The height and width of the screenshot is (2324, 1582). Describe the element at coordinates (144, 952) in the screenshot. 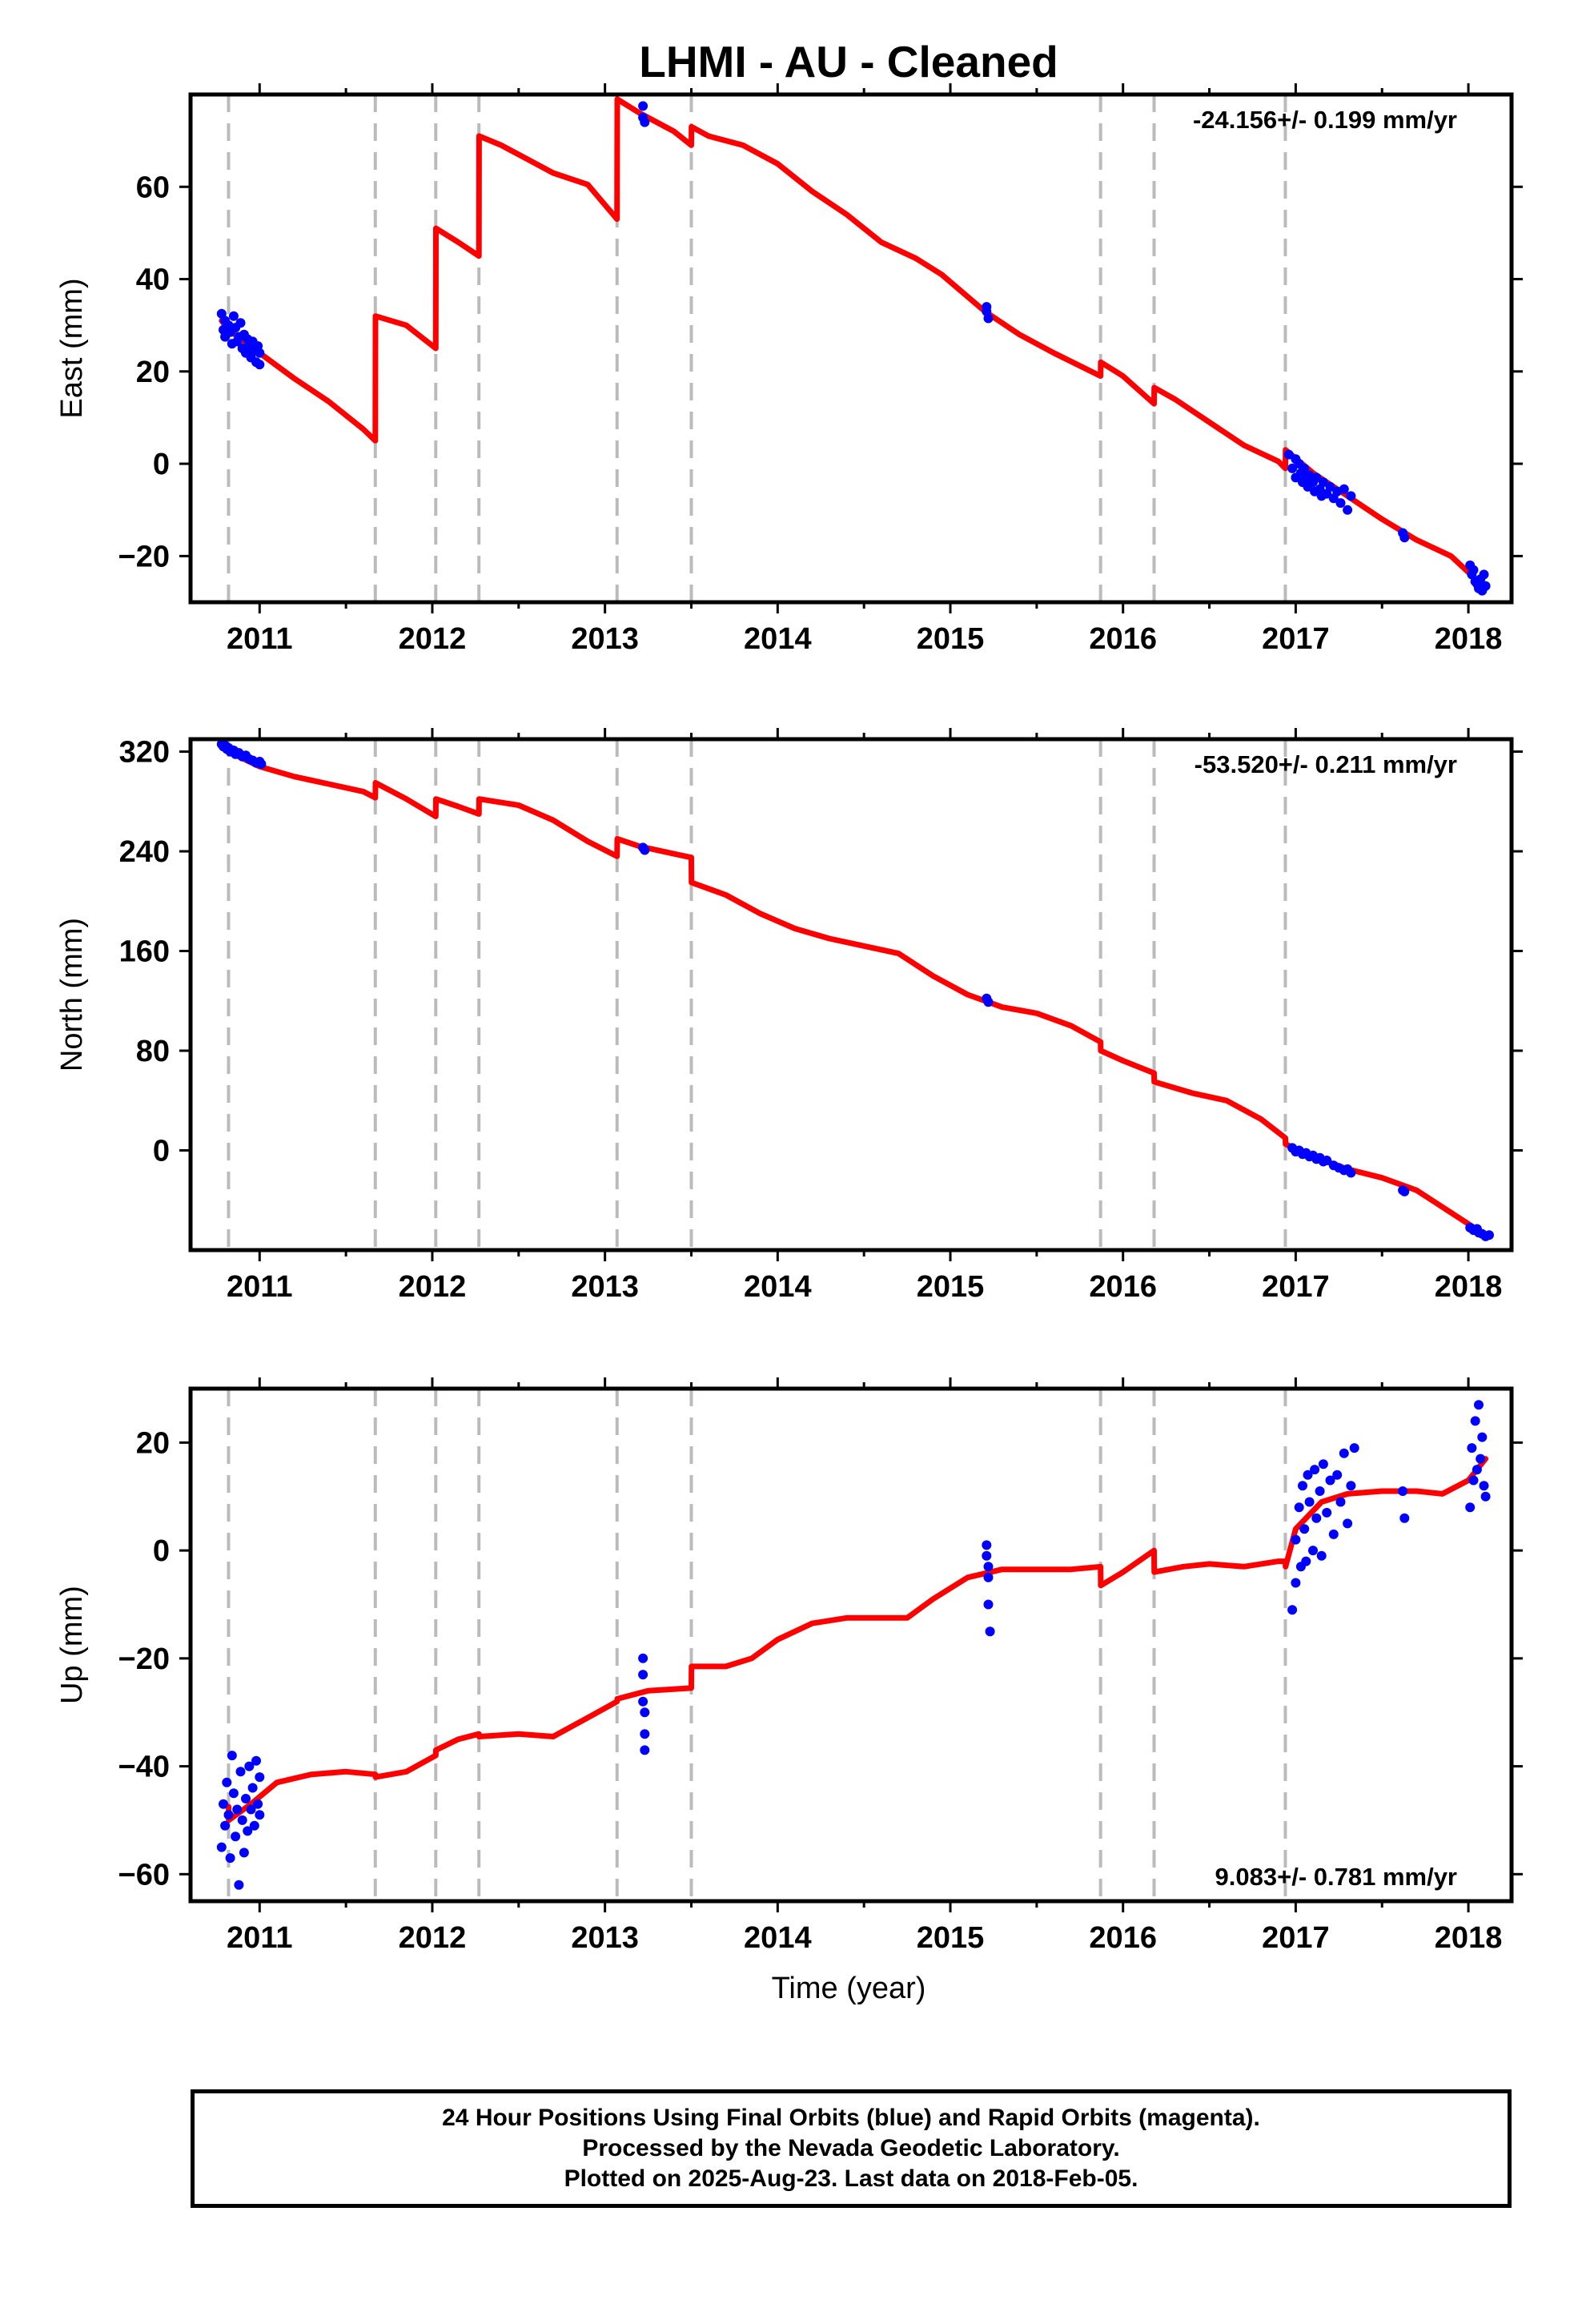

I see `y-tick-label: 160` at that location.